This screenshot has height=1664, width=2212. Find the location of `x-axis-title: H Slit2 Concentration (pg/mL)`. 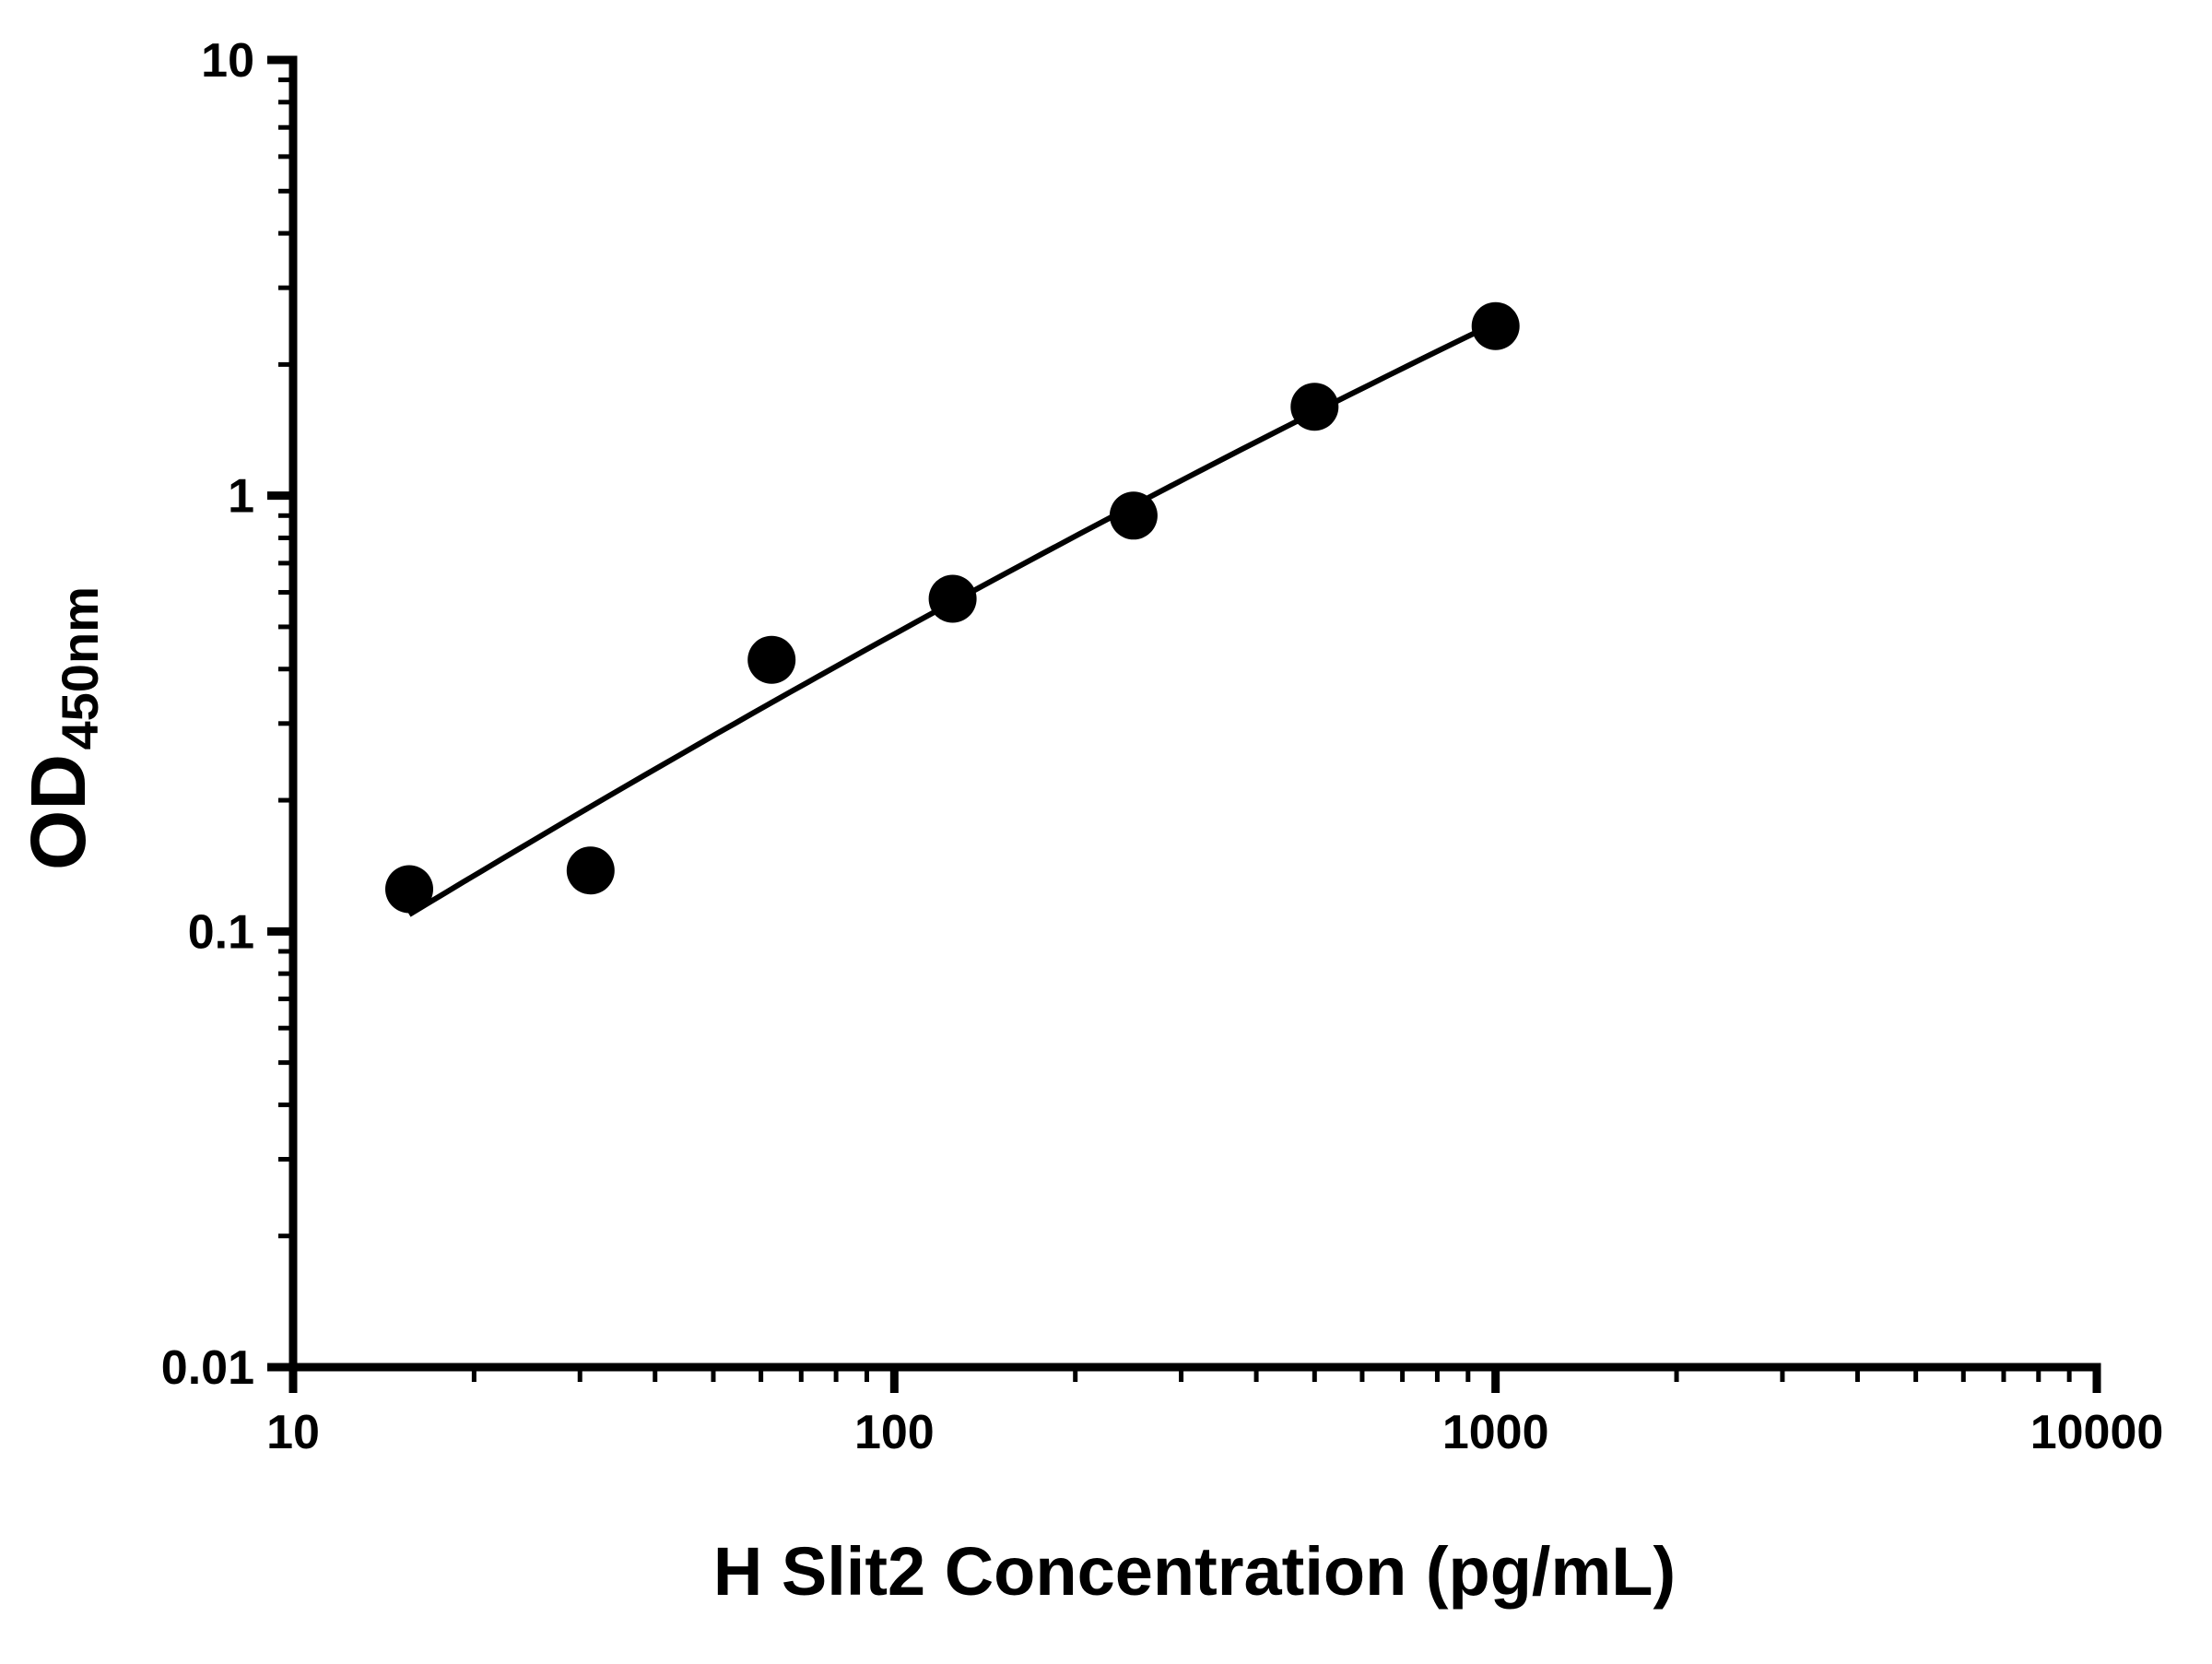

x-axis-title: H Slit2 Concentration (pg/mL) is located at coordinates (1194, 1571).